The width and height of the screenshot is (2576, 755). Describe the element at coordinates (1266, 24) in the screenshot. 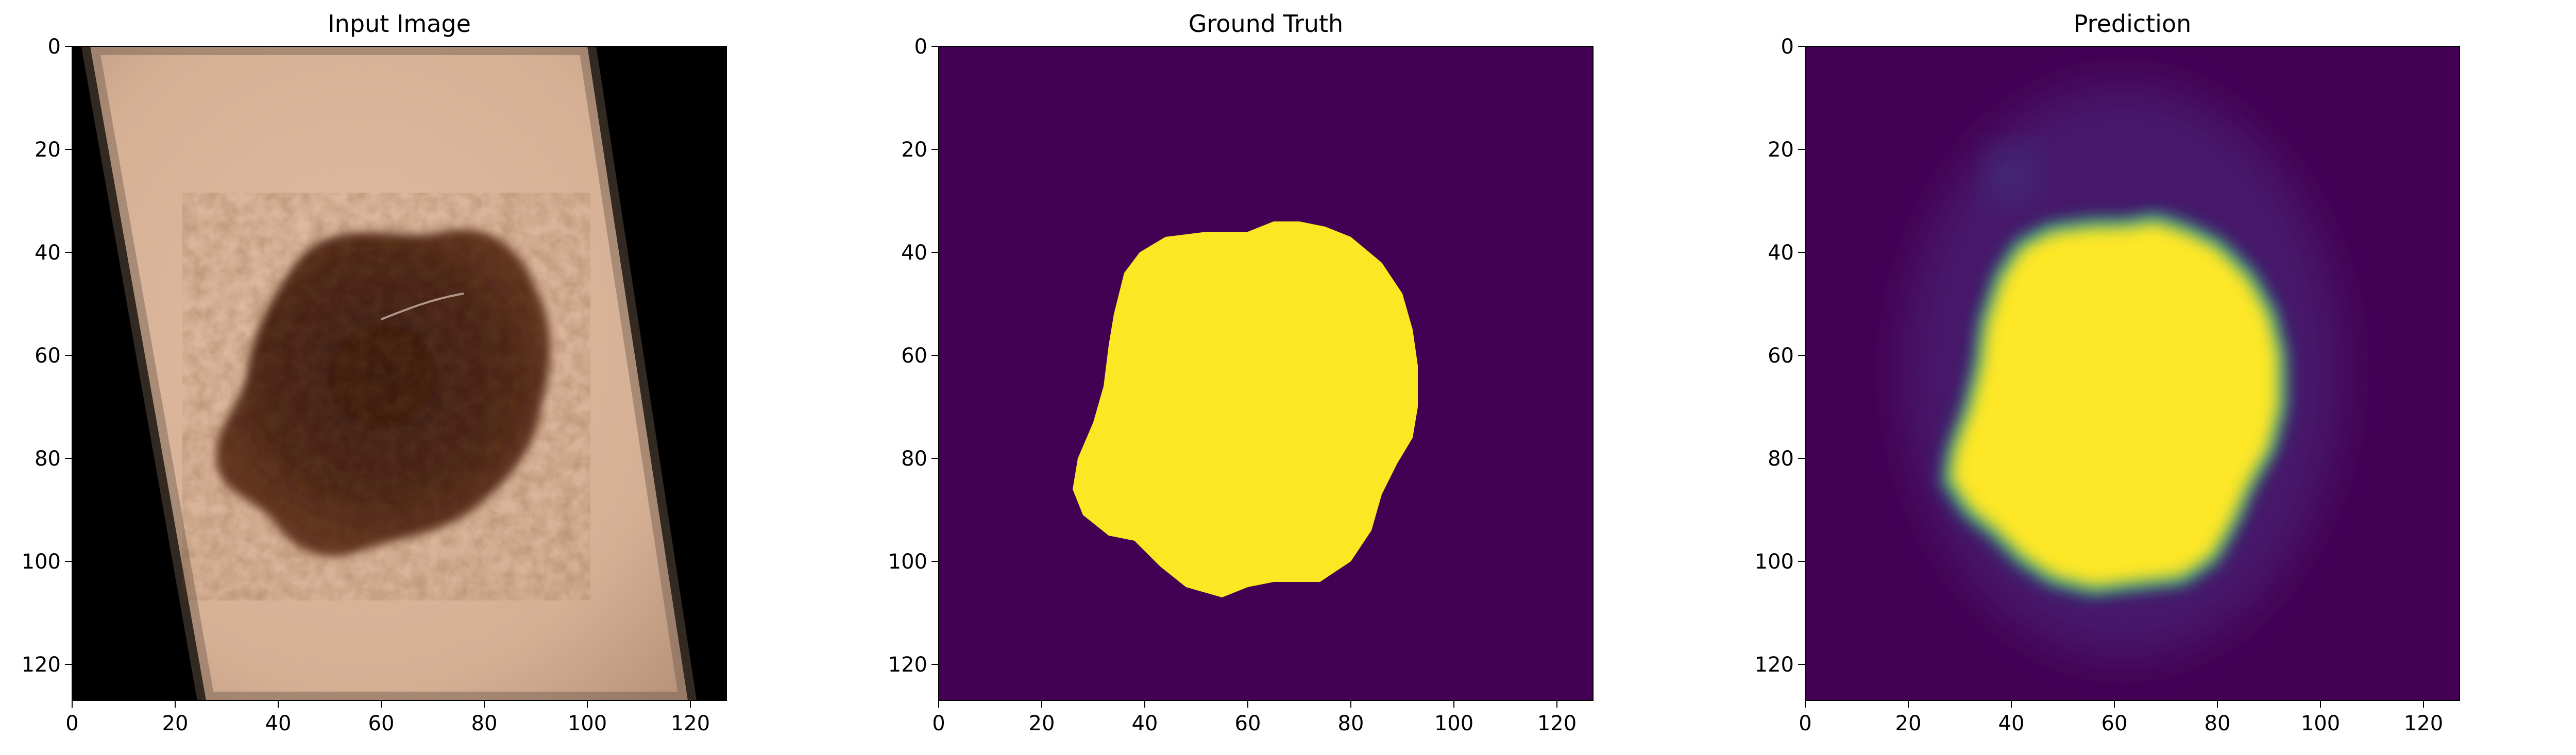

I see `panel-title: Ground Truth` at that location.